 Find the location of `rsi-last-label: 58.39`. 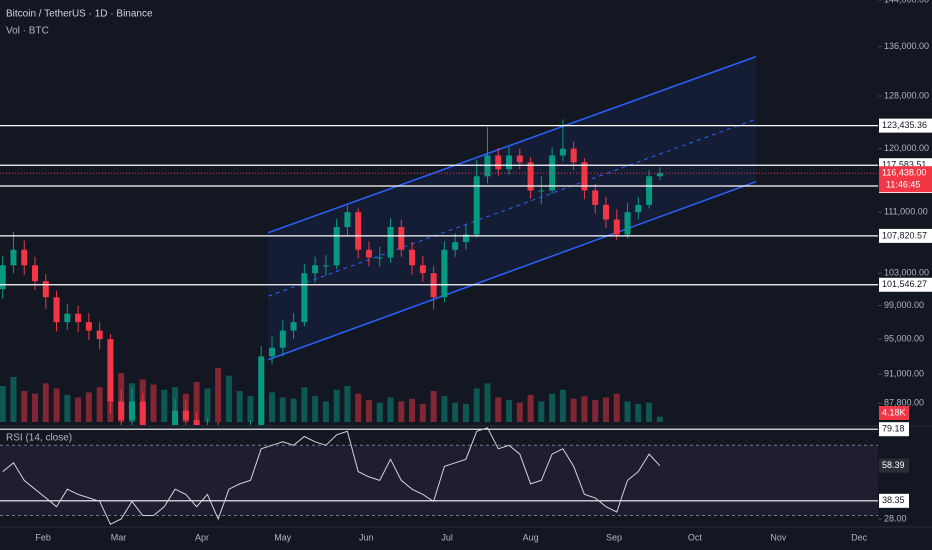

rsi-last-label: 58.39 is located at coordinates (893, 465).